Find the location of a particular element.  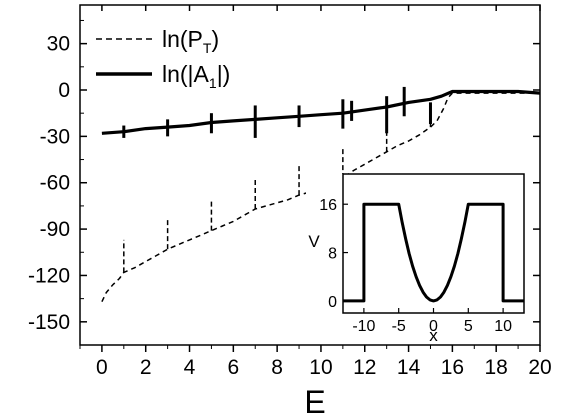

legend-label-ln-a1: ln(|A1|) is located at coordinates (196, 76).